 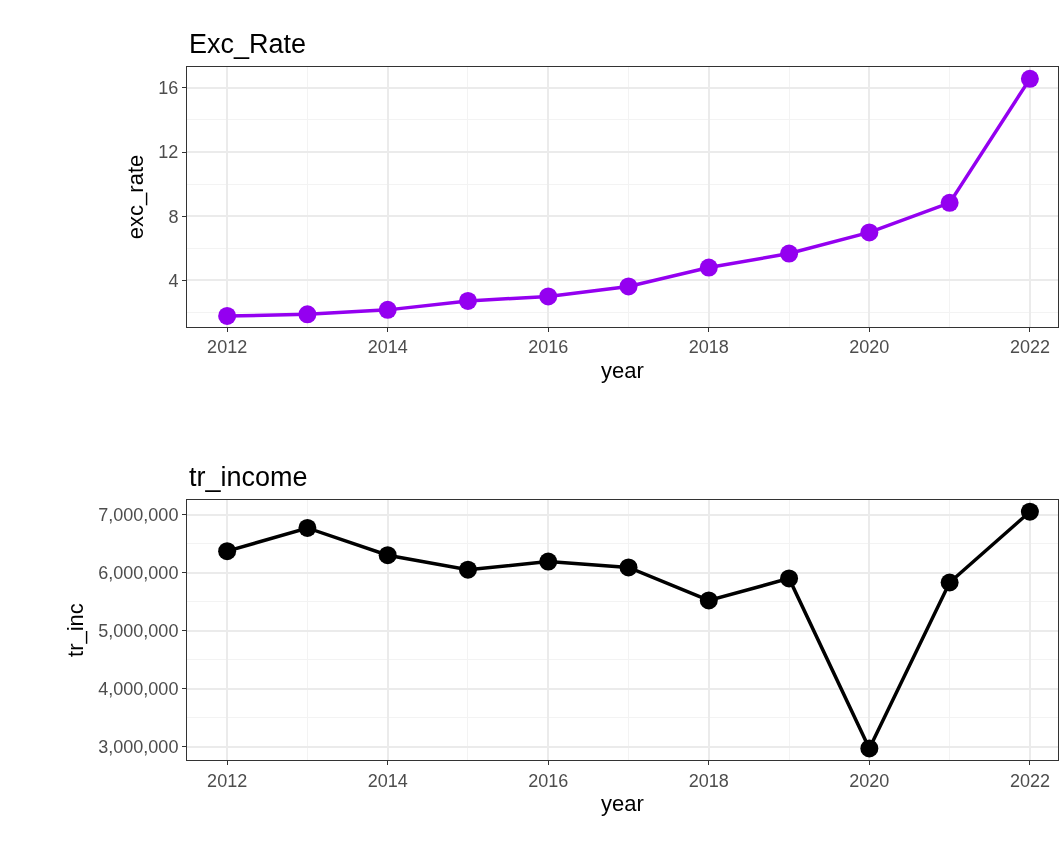 What do you see at coordinates (138, 514) in the screenshot?
I see `y-tick-label: 7,000,000` at bounding box center [138, 514].